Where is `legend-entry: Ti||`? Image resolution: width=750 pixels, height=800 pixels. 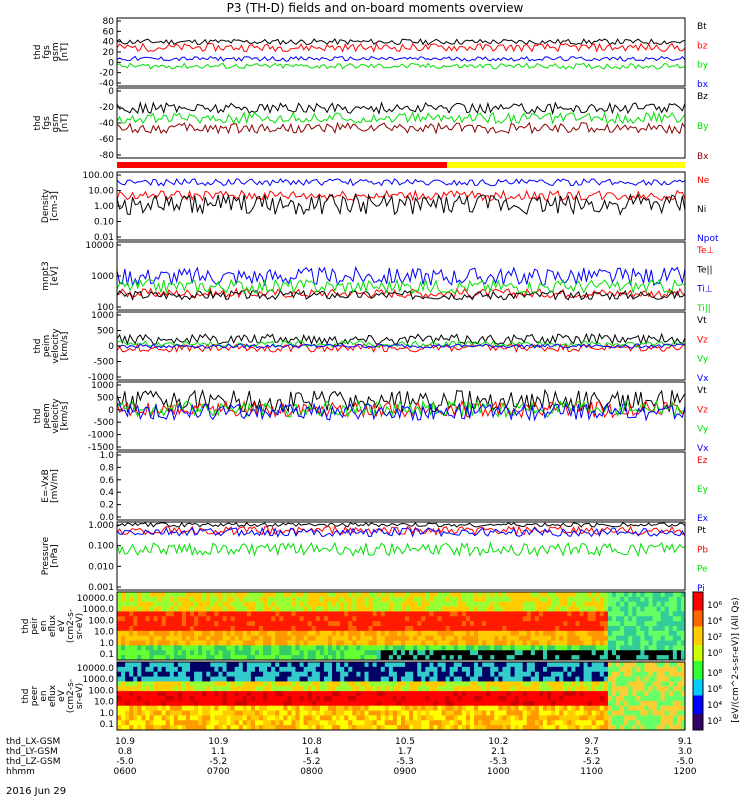 legend-entry: Ti|| is located at coordinates (703, 309).